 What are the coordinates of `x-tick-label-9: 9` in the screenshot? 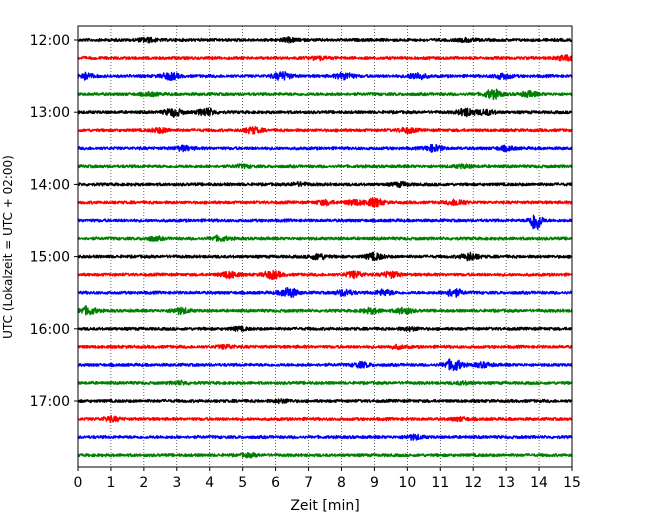 It's located at (374, 483).